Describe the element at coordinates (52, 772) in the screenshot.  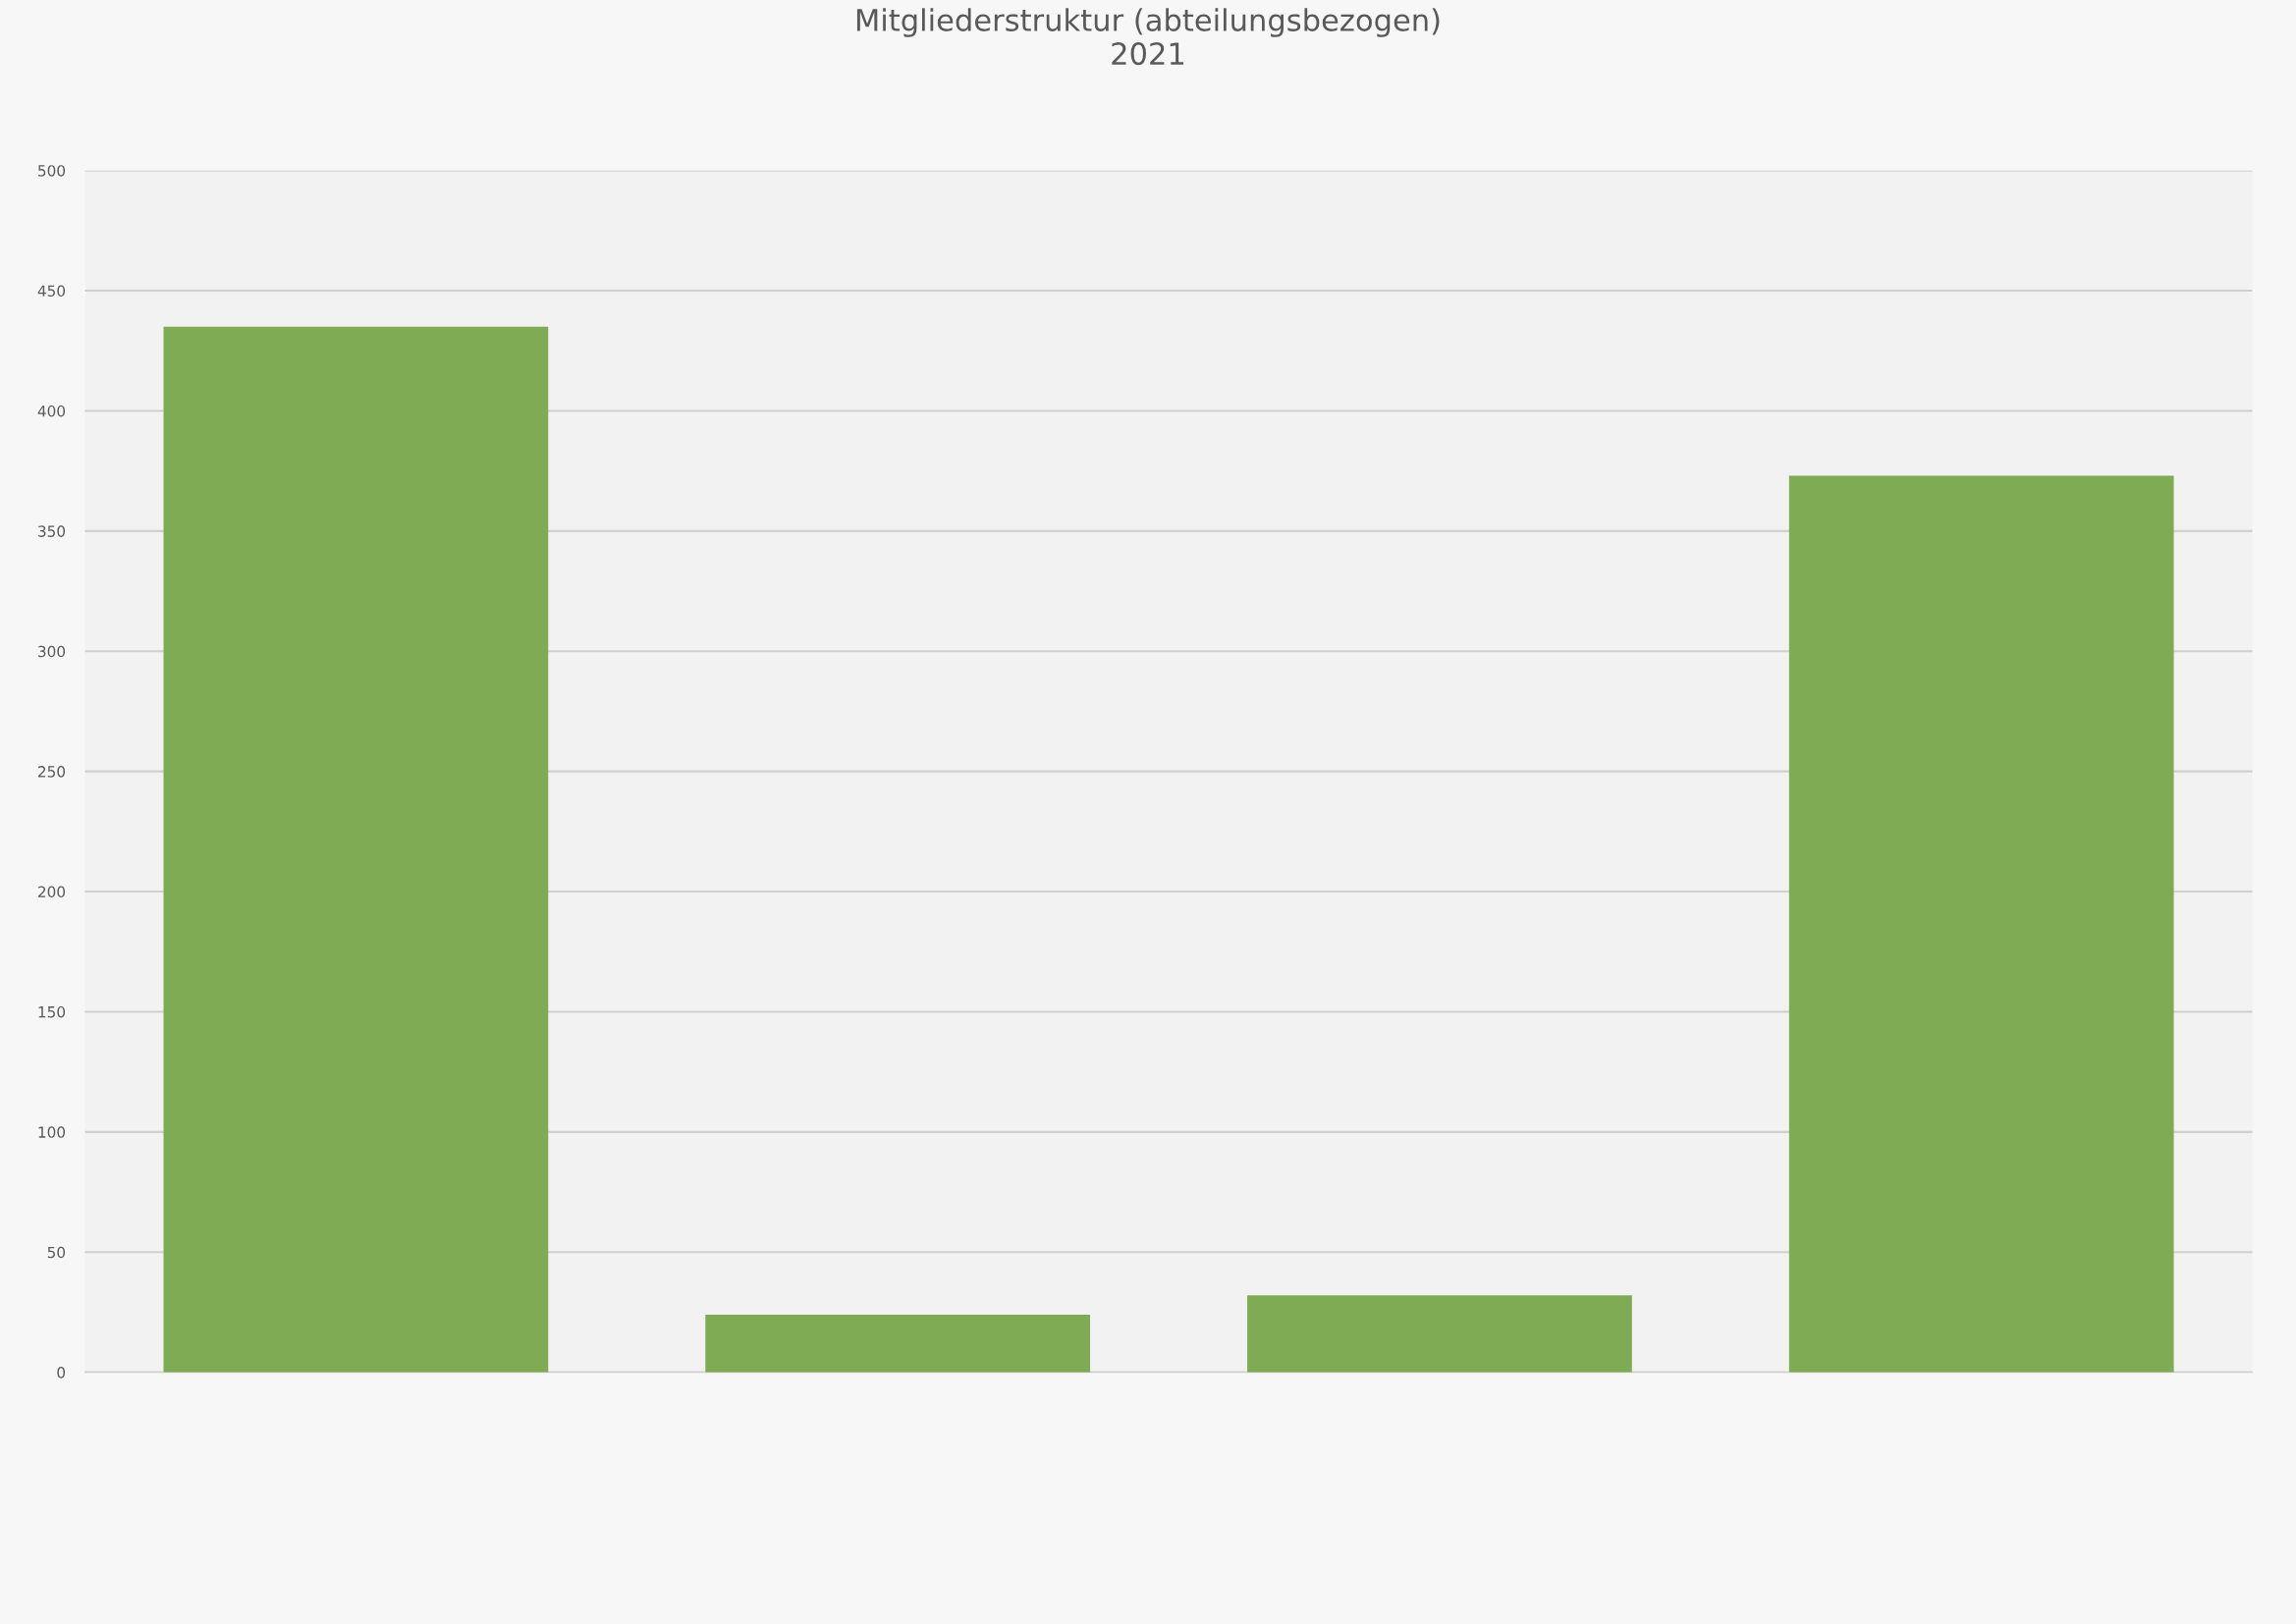
I see `y-tick-label: 250` at that location.